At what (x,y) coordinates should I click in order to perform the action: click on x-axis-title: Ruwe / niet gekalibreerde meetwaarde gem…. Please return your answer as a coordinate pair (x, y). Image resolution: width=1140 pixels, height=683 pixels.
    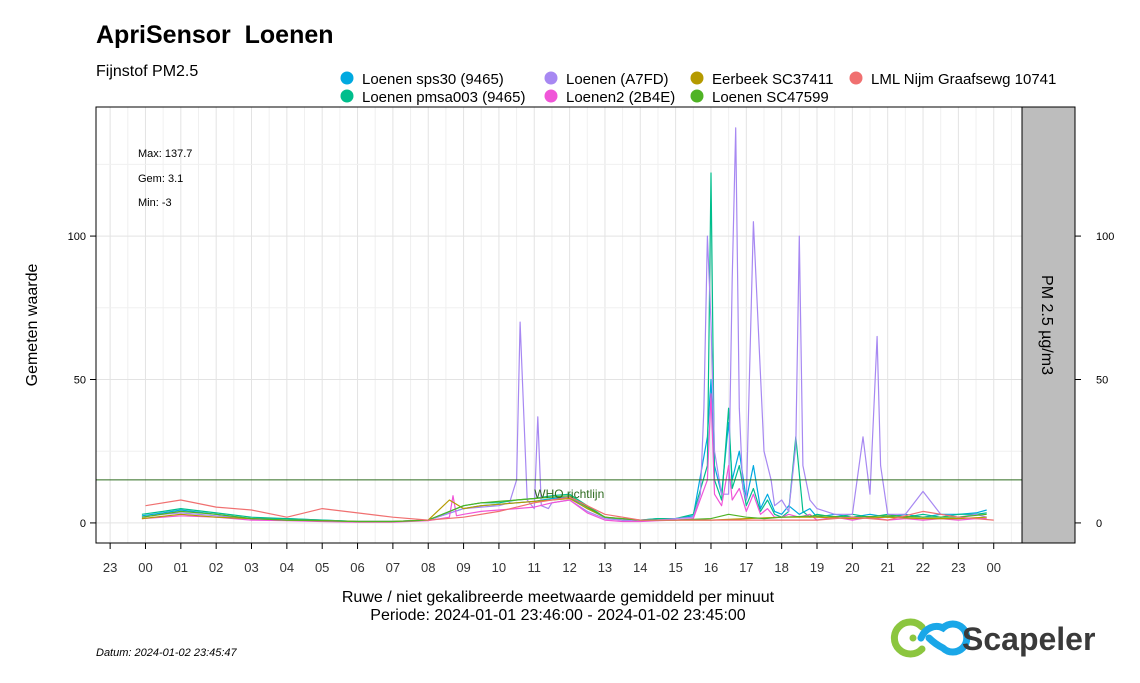
    Looking at the image, I should click on (558, 597).